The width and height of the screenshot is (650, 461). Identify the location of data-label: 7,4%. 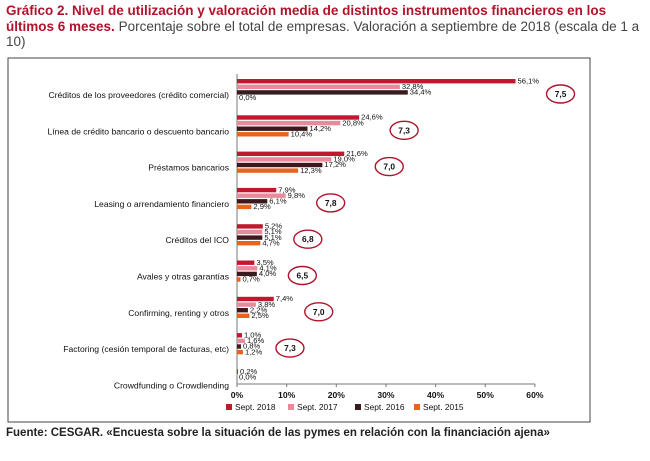
(285, 298).